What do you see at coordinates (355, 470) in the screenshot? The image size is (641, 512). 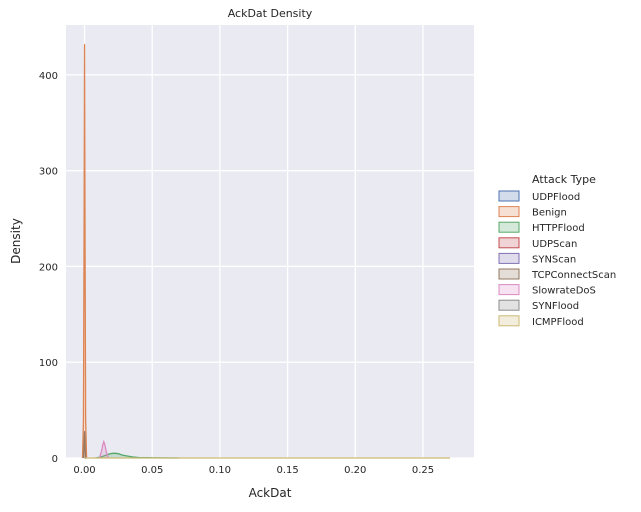 I see `x-tick-label: 0.20` at bounding box center [355, 470].